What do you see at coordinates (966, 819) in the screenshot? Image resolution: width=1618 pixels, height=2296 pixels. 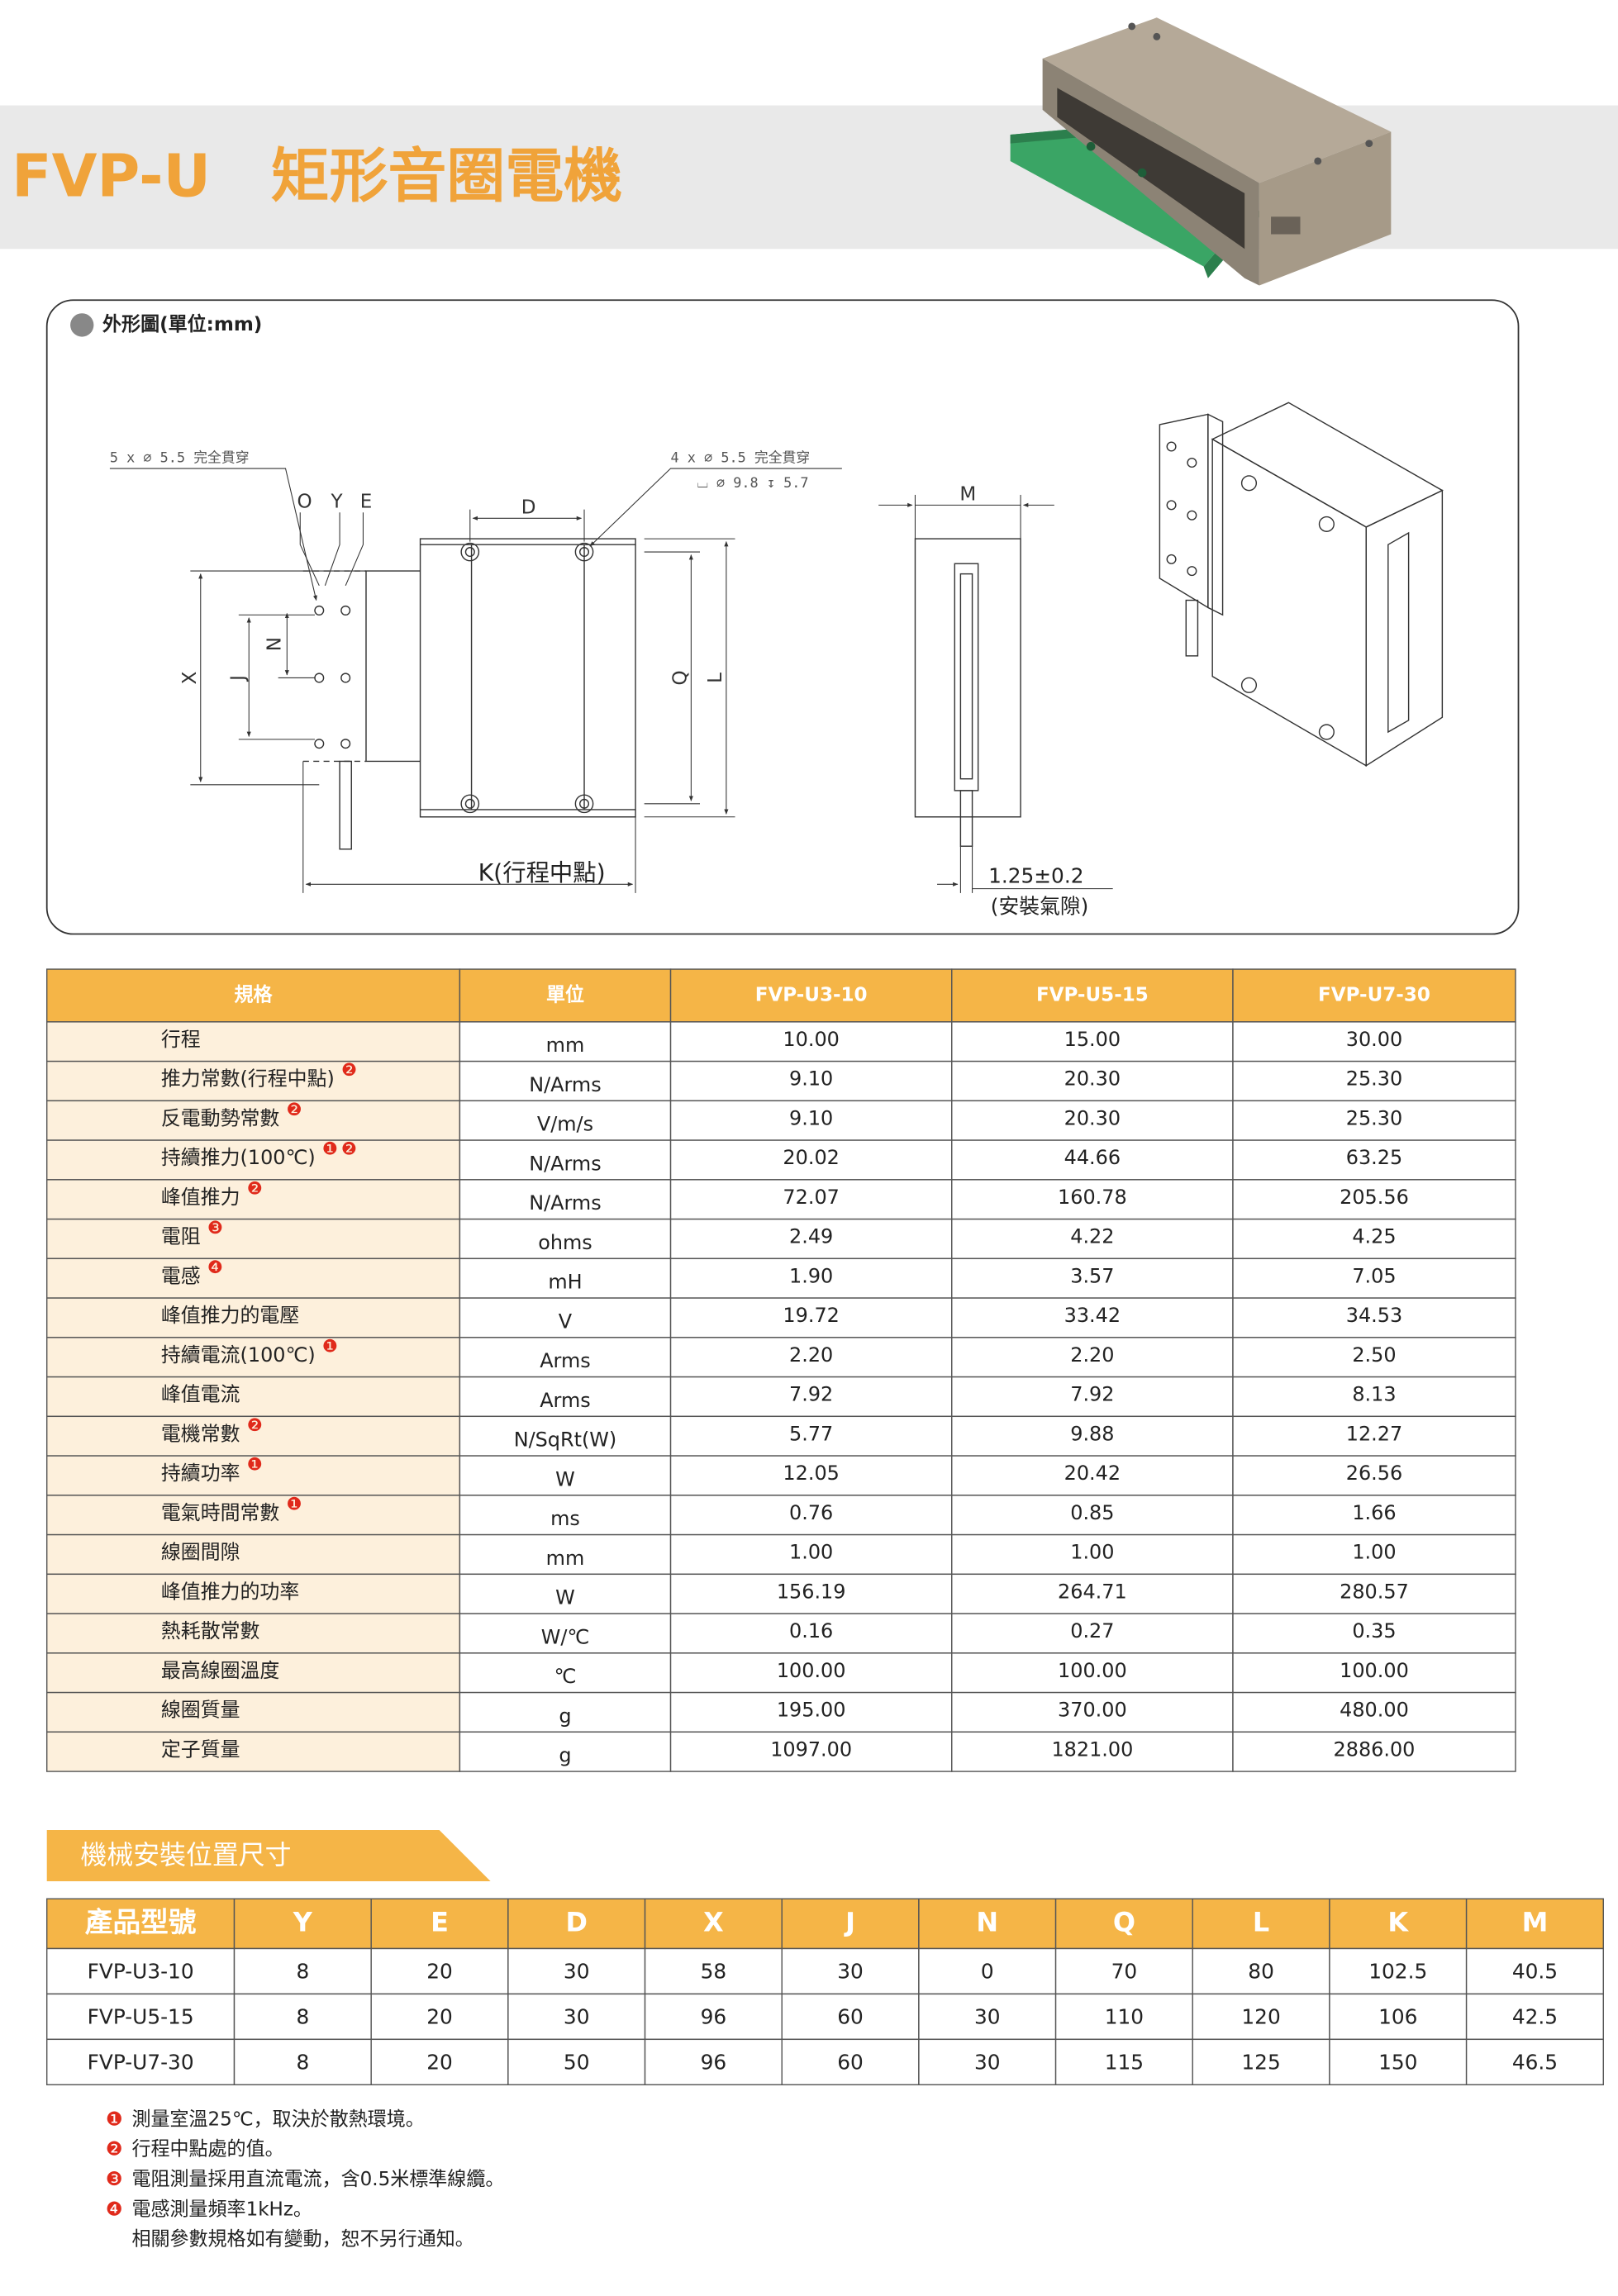 I see `side-view-rect` at bounding box center [966, 819].